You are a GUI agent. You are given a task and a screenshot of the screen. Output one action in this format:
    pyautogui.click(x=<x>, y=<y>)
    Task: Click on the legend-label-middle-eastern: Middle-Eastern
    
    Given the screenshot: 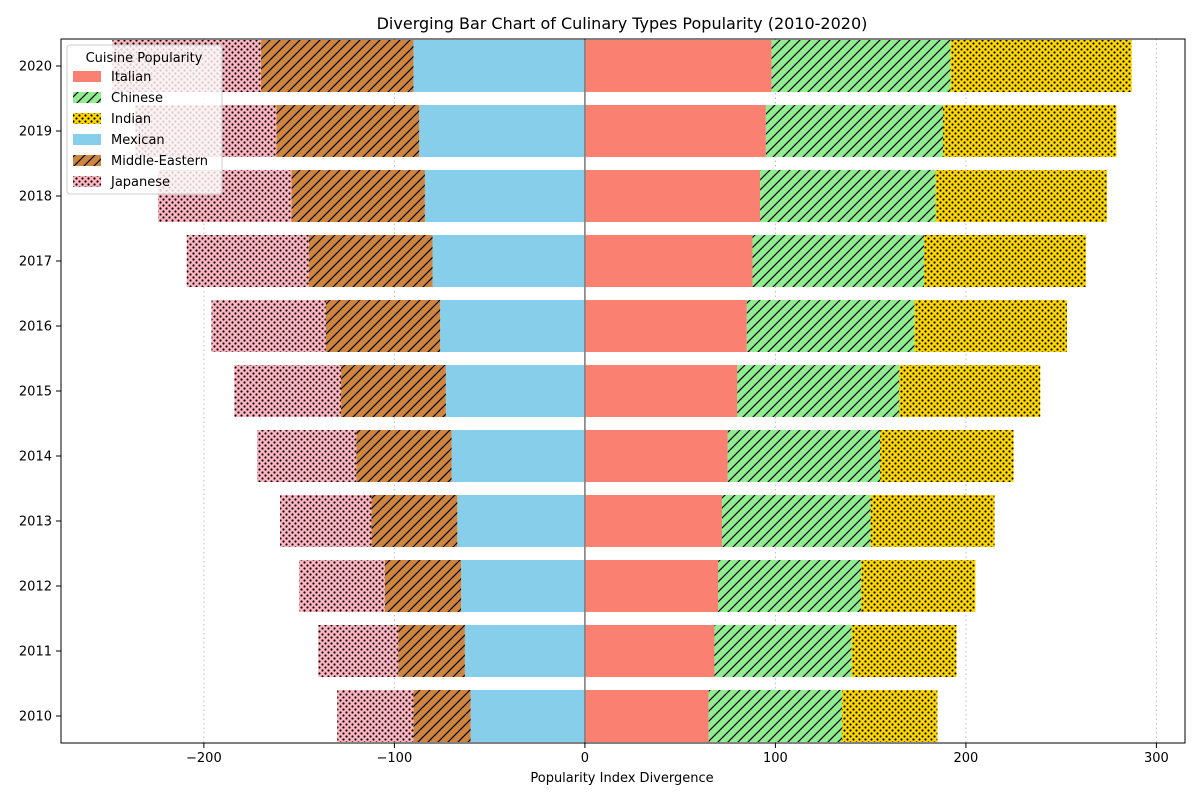 What is the action you would take?
    pyautogui.click(x=159, y=161)
    